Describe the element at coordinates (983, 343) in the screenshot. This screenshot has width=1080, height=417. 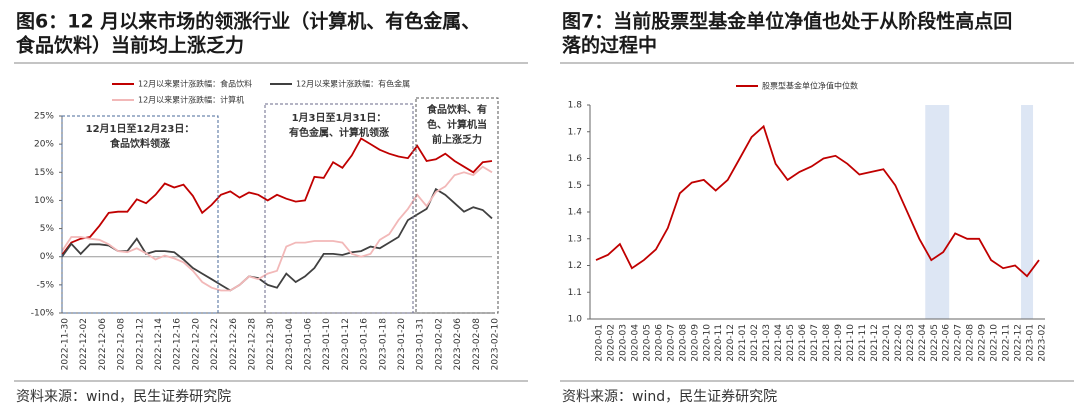
I see `x-tick-label: 2022-09` at that location.